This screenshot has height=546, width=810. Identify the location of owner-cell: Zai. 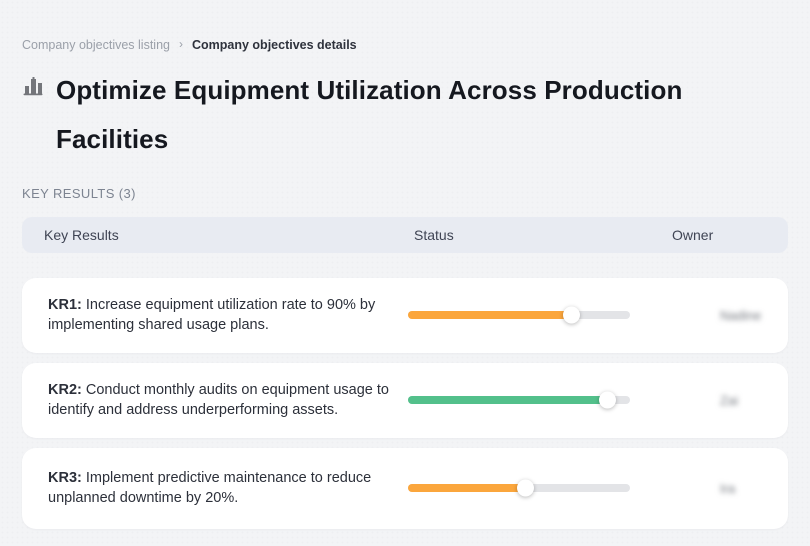
(723, 400).